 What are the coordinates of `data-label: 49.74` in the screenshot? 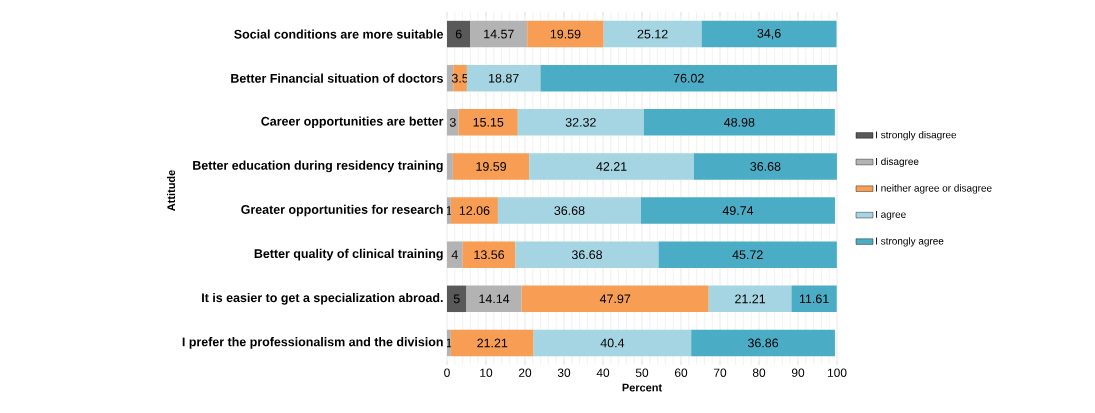 It's located at (738, 210).